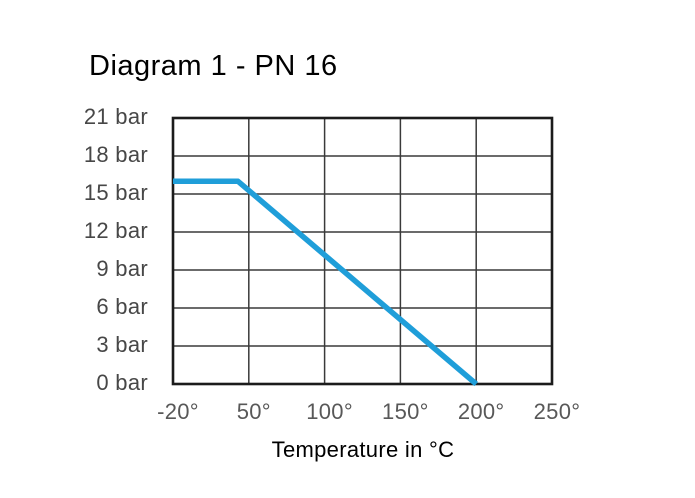 This screenshot has height=498, width=695. Describe the element at coordinates (557, 411) in the screenshot. I see `x-tick-label: 250°` at that location.